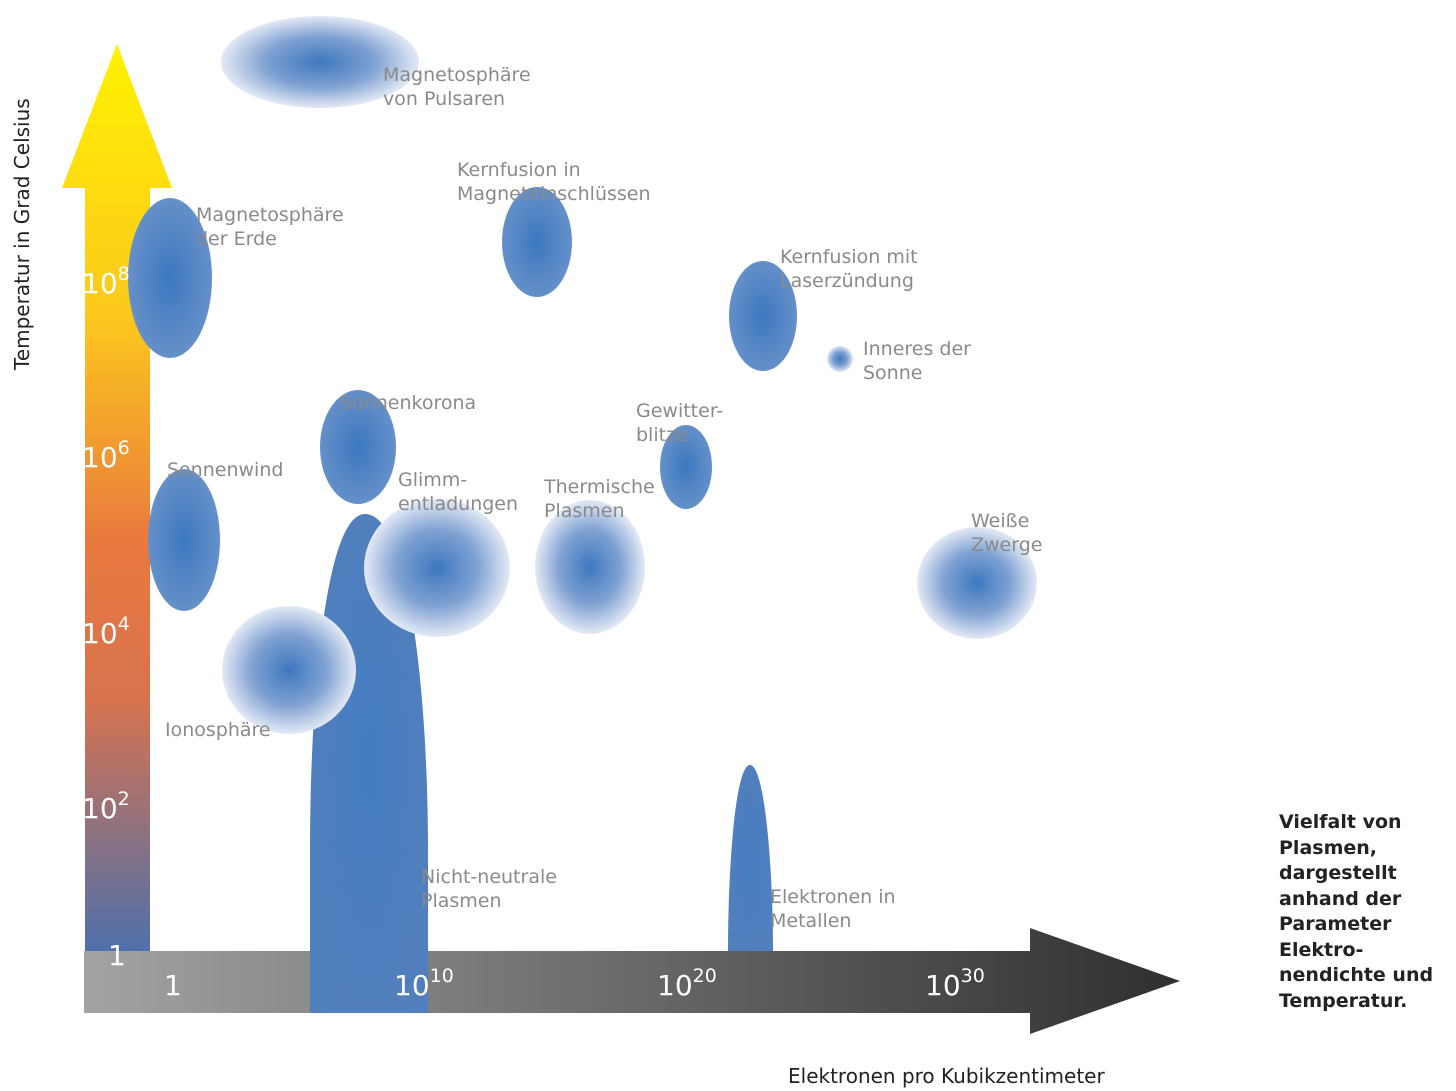 Image resolution: width=1456 pixels, height=1091 pixels. Describe the element at coordinates (22, 234) in the screenshot. I see `y-axis-title: Temperatur in Grad Celsius` at that location.